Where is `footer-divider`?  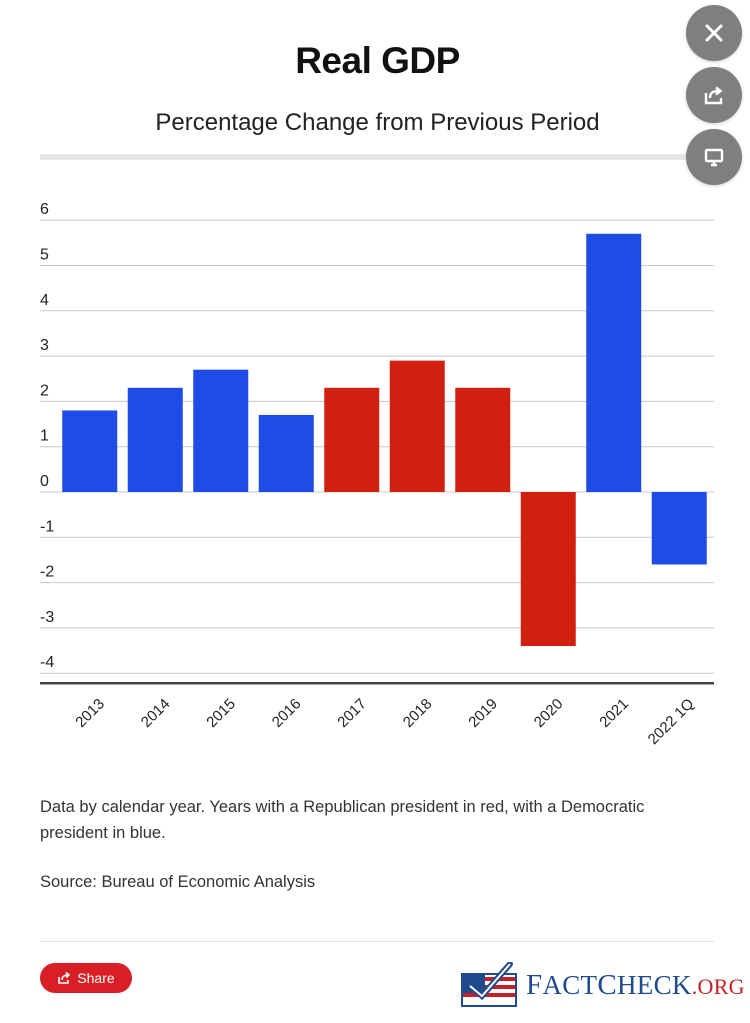
footer-divider is located at coordinates (377, 941).